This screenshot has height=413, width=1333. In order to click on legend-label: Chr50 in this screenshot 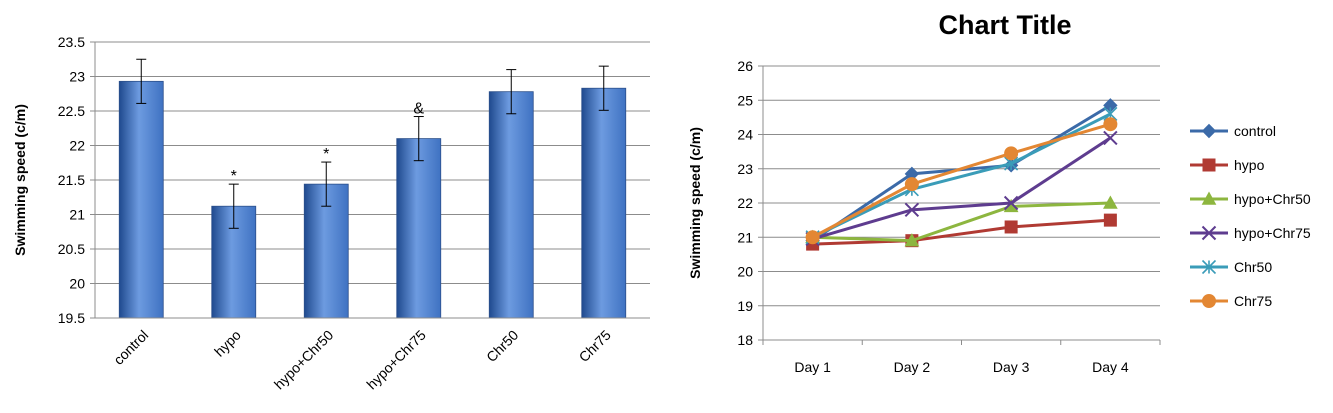, I will do `click(1253, 267)`.